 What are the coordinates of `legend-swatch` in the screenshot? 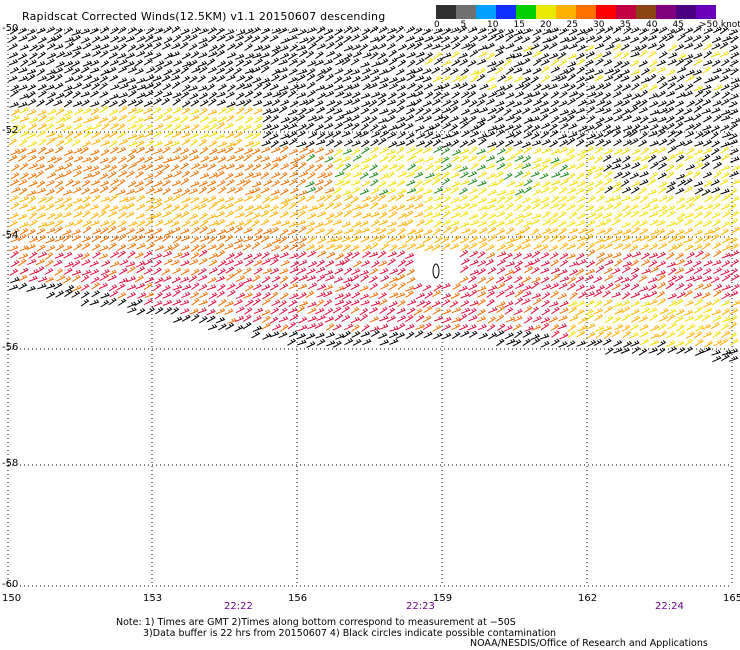 It's located at (706, 12).